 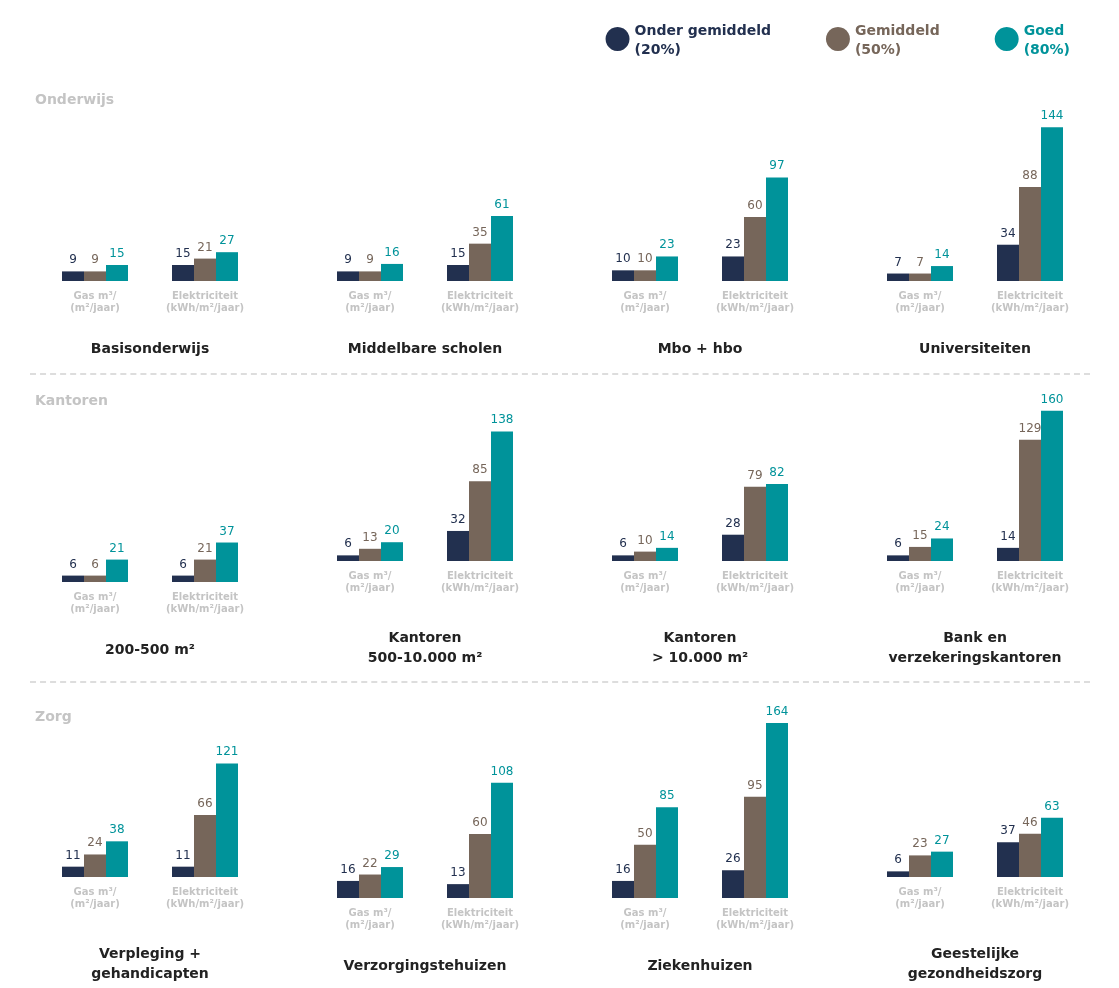 I want to click on x-axis-title: Universiteiten, so click(x=975, y=348).